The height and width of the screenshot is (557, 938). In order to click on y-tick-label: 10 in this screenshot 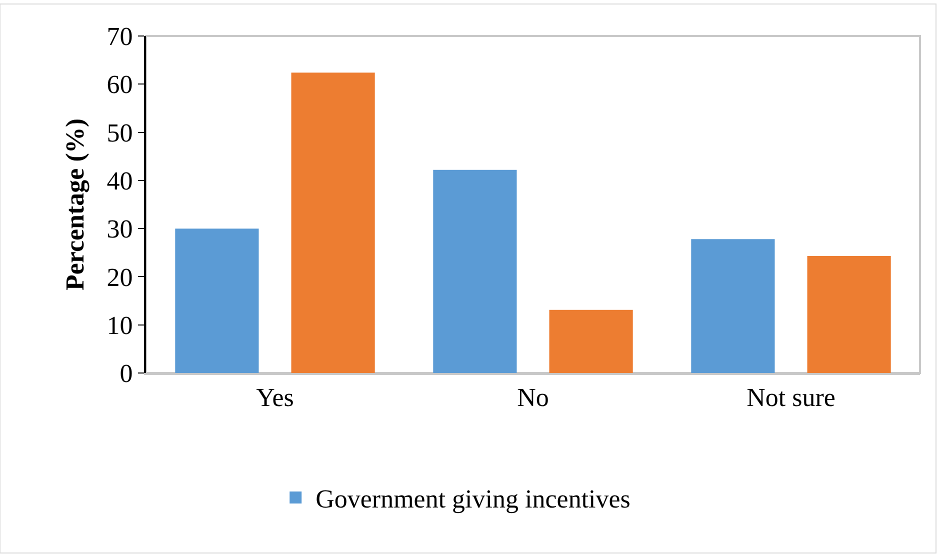, I will do `click(119, 325)`.